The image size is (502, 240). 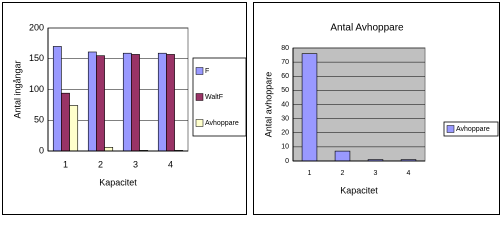 I want to click on y-tick-label: 60, so click(x=285, y=76).